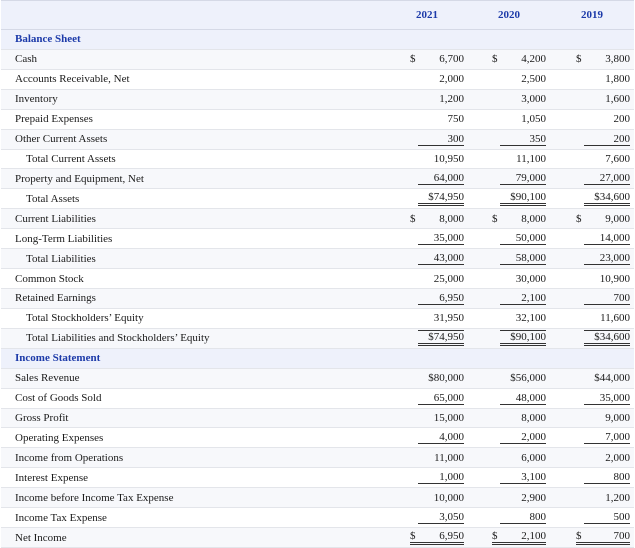 This screenshot has height=548, width=635. What do you see at coordinates (446, 337) in the screenshot?
I see `amount-value: $74,950` at bounding box center [446, 337].